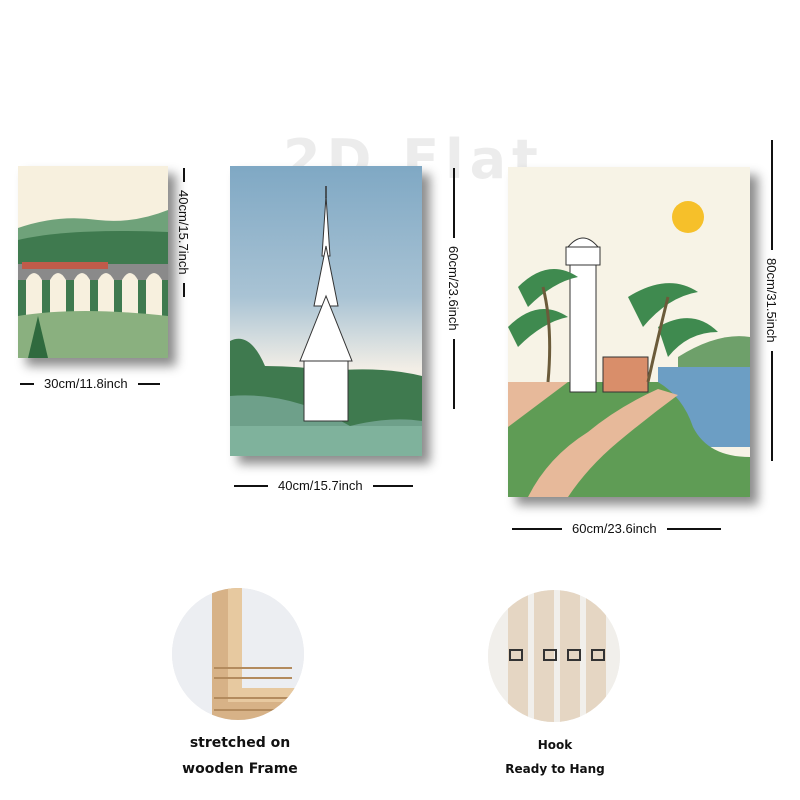  I want to click on frame-caption-line1: stretched on, so click(240, 743).